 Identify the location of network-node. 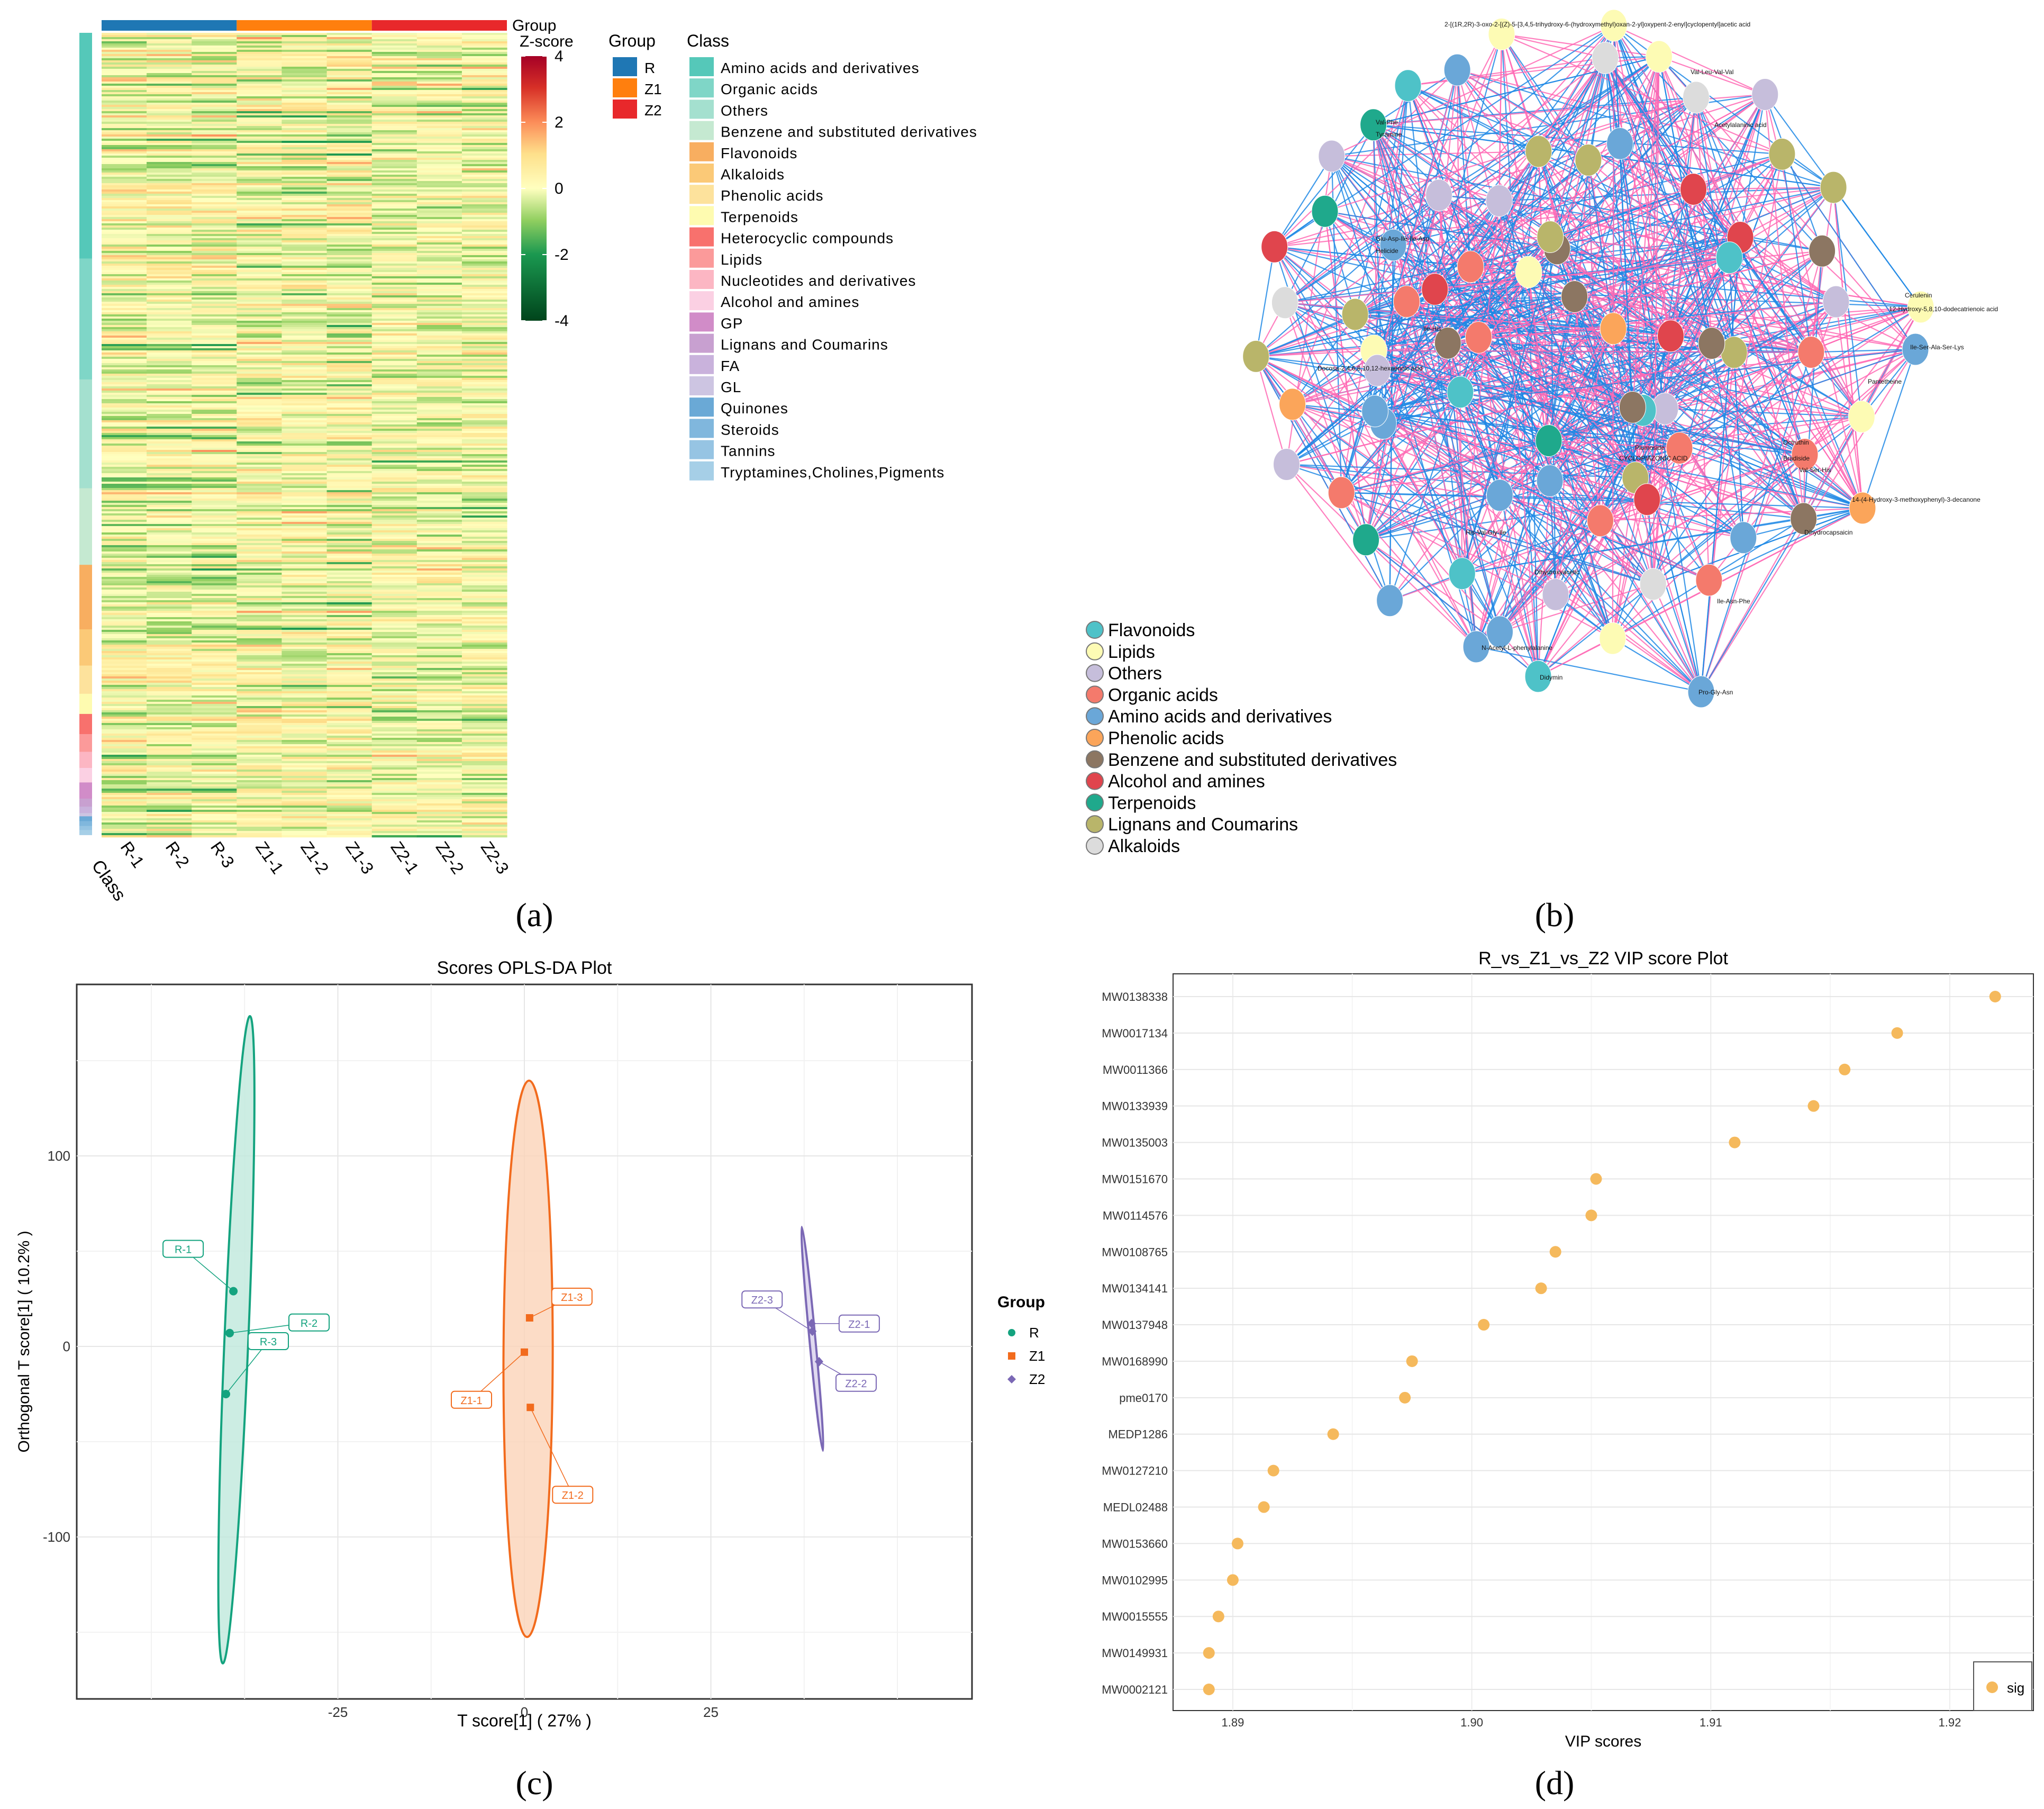
(1256, 357).